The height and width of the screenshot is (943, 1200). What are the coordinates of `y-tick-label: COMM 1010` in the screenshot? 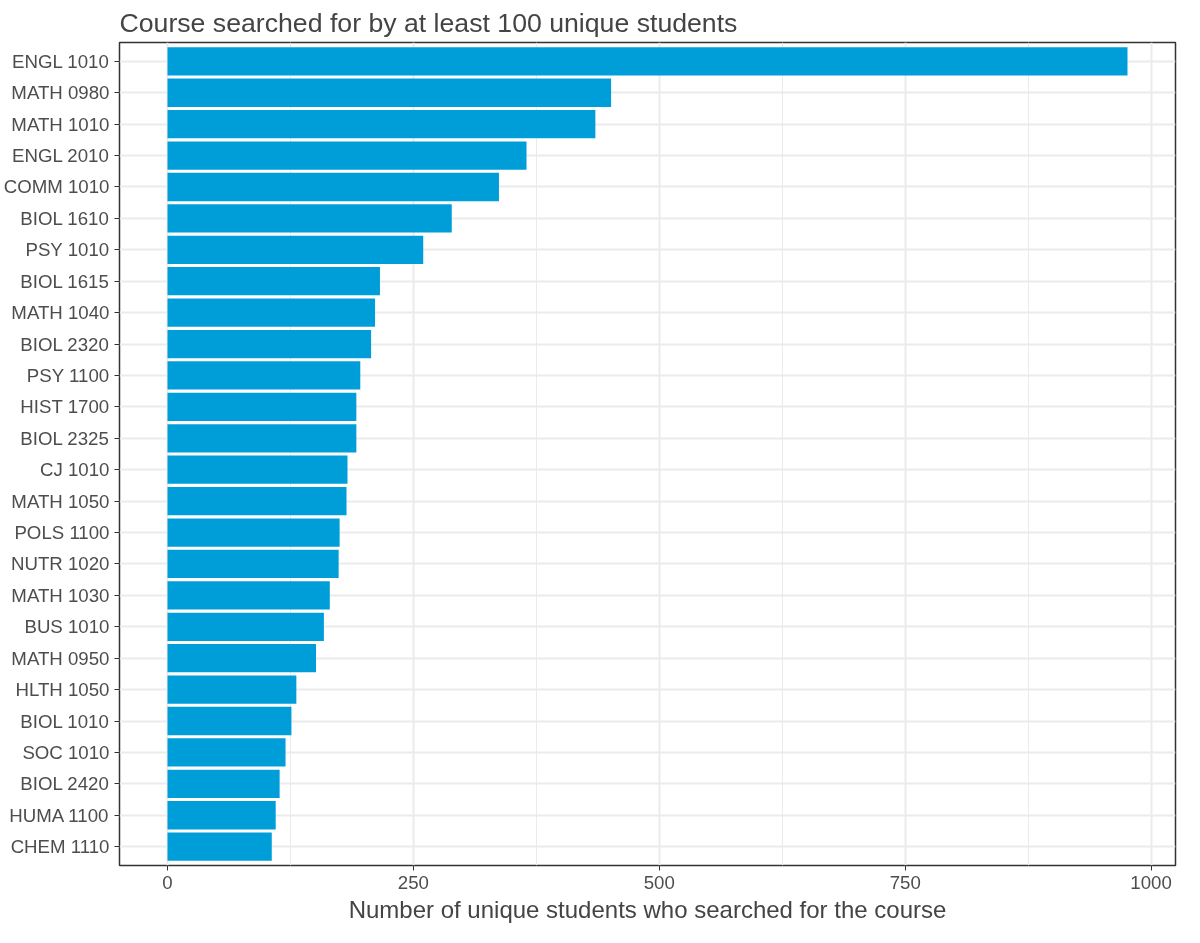 It's located at (56, 187).